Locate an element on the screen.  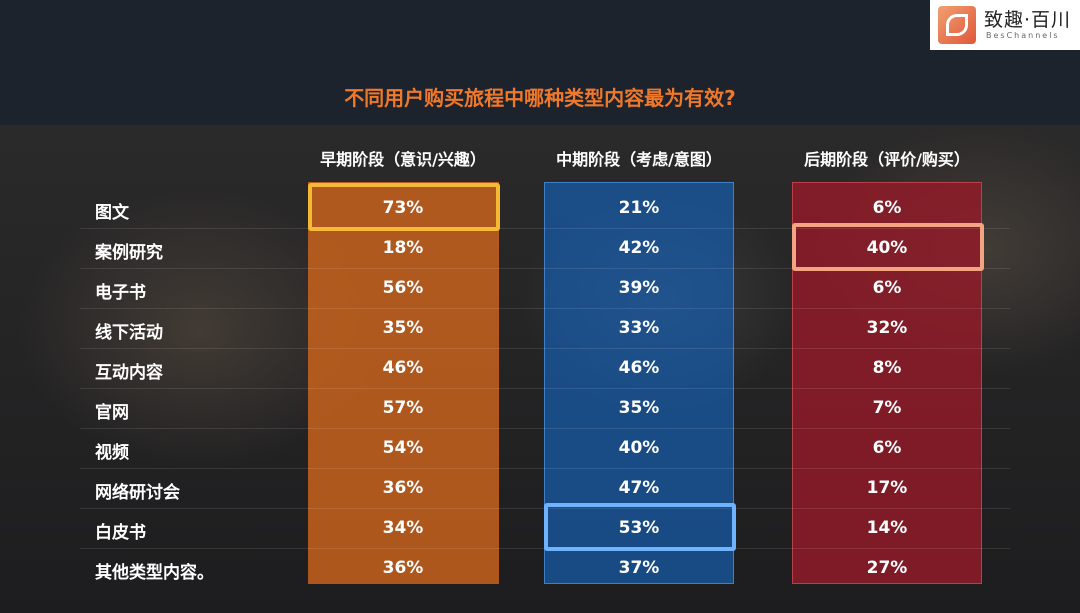
table-cell: 42% is located at coordinates (639, 248).